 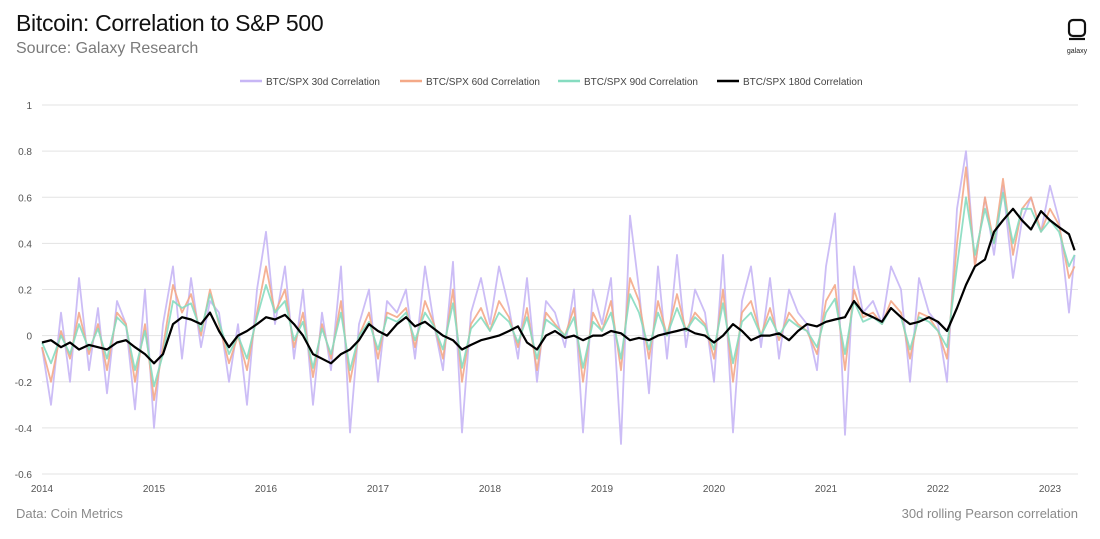 I want to click on data-source-note: Data: Coin Metrics, so click(x=69, y=513).